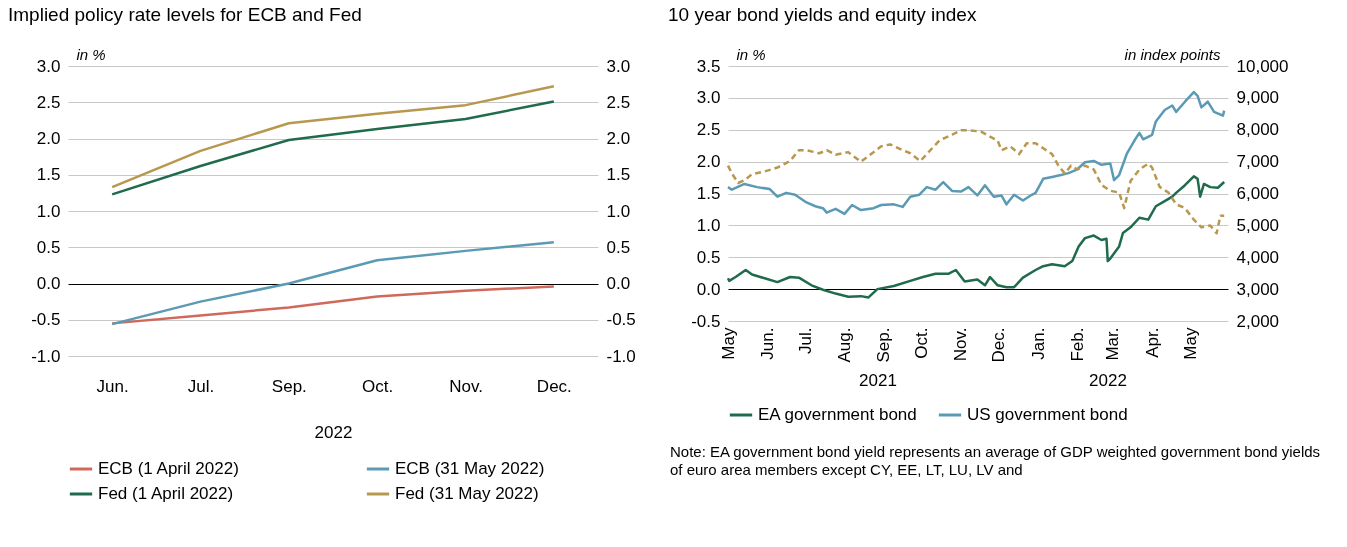 The width and height of the screenshot is (1347, 547). What do you see at coordinates (1038, 343) in the screenshot?
I see `x-tick-label: Jan.` at bounding box center [1038, 343].